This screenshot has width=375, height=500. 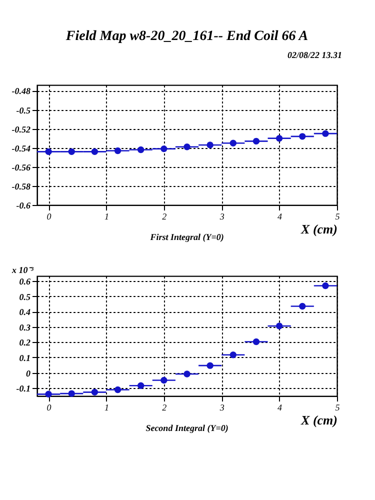 I want to click on text: x 10⁻³, so click(x=22, y=270).